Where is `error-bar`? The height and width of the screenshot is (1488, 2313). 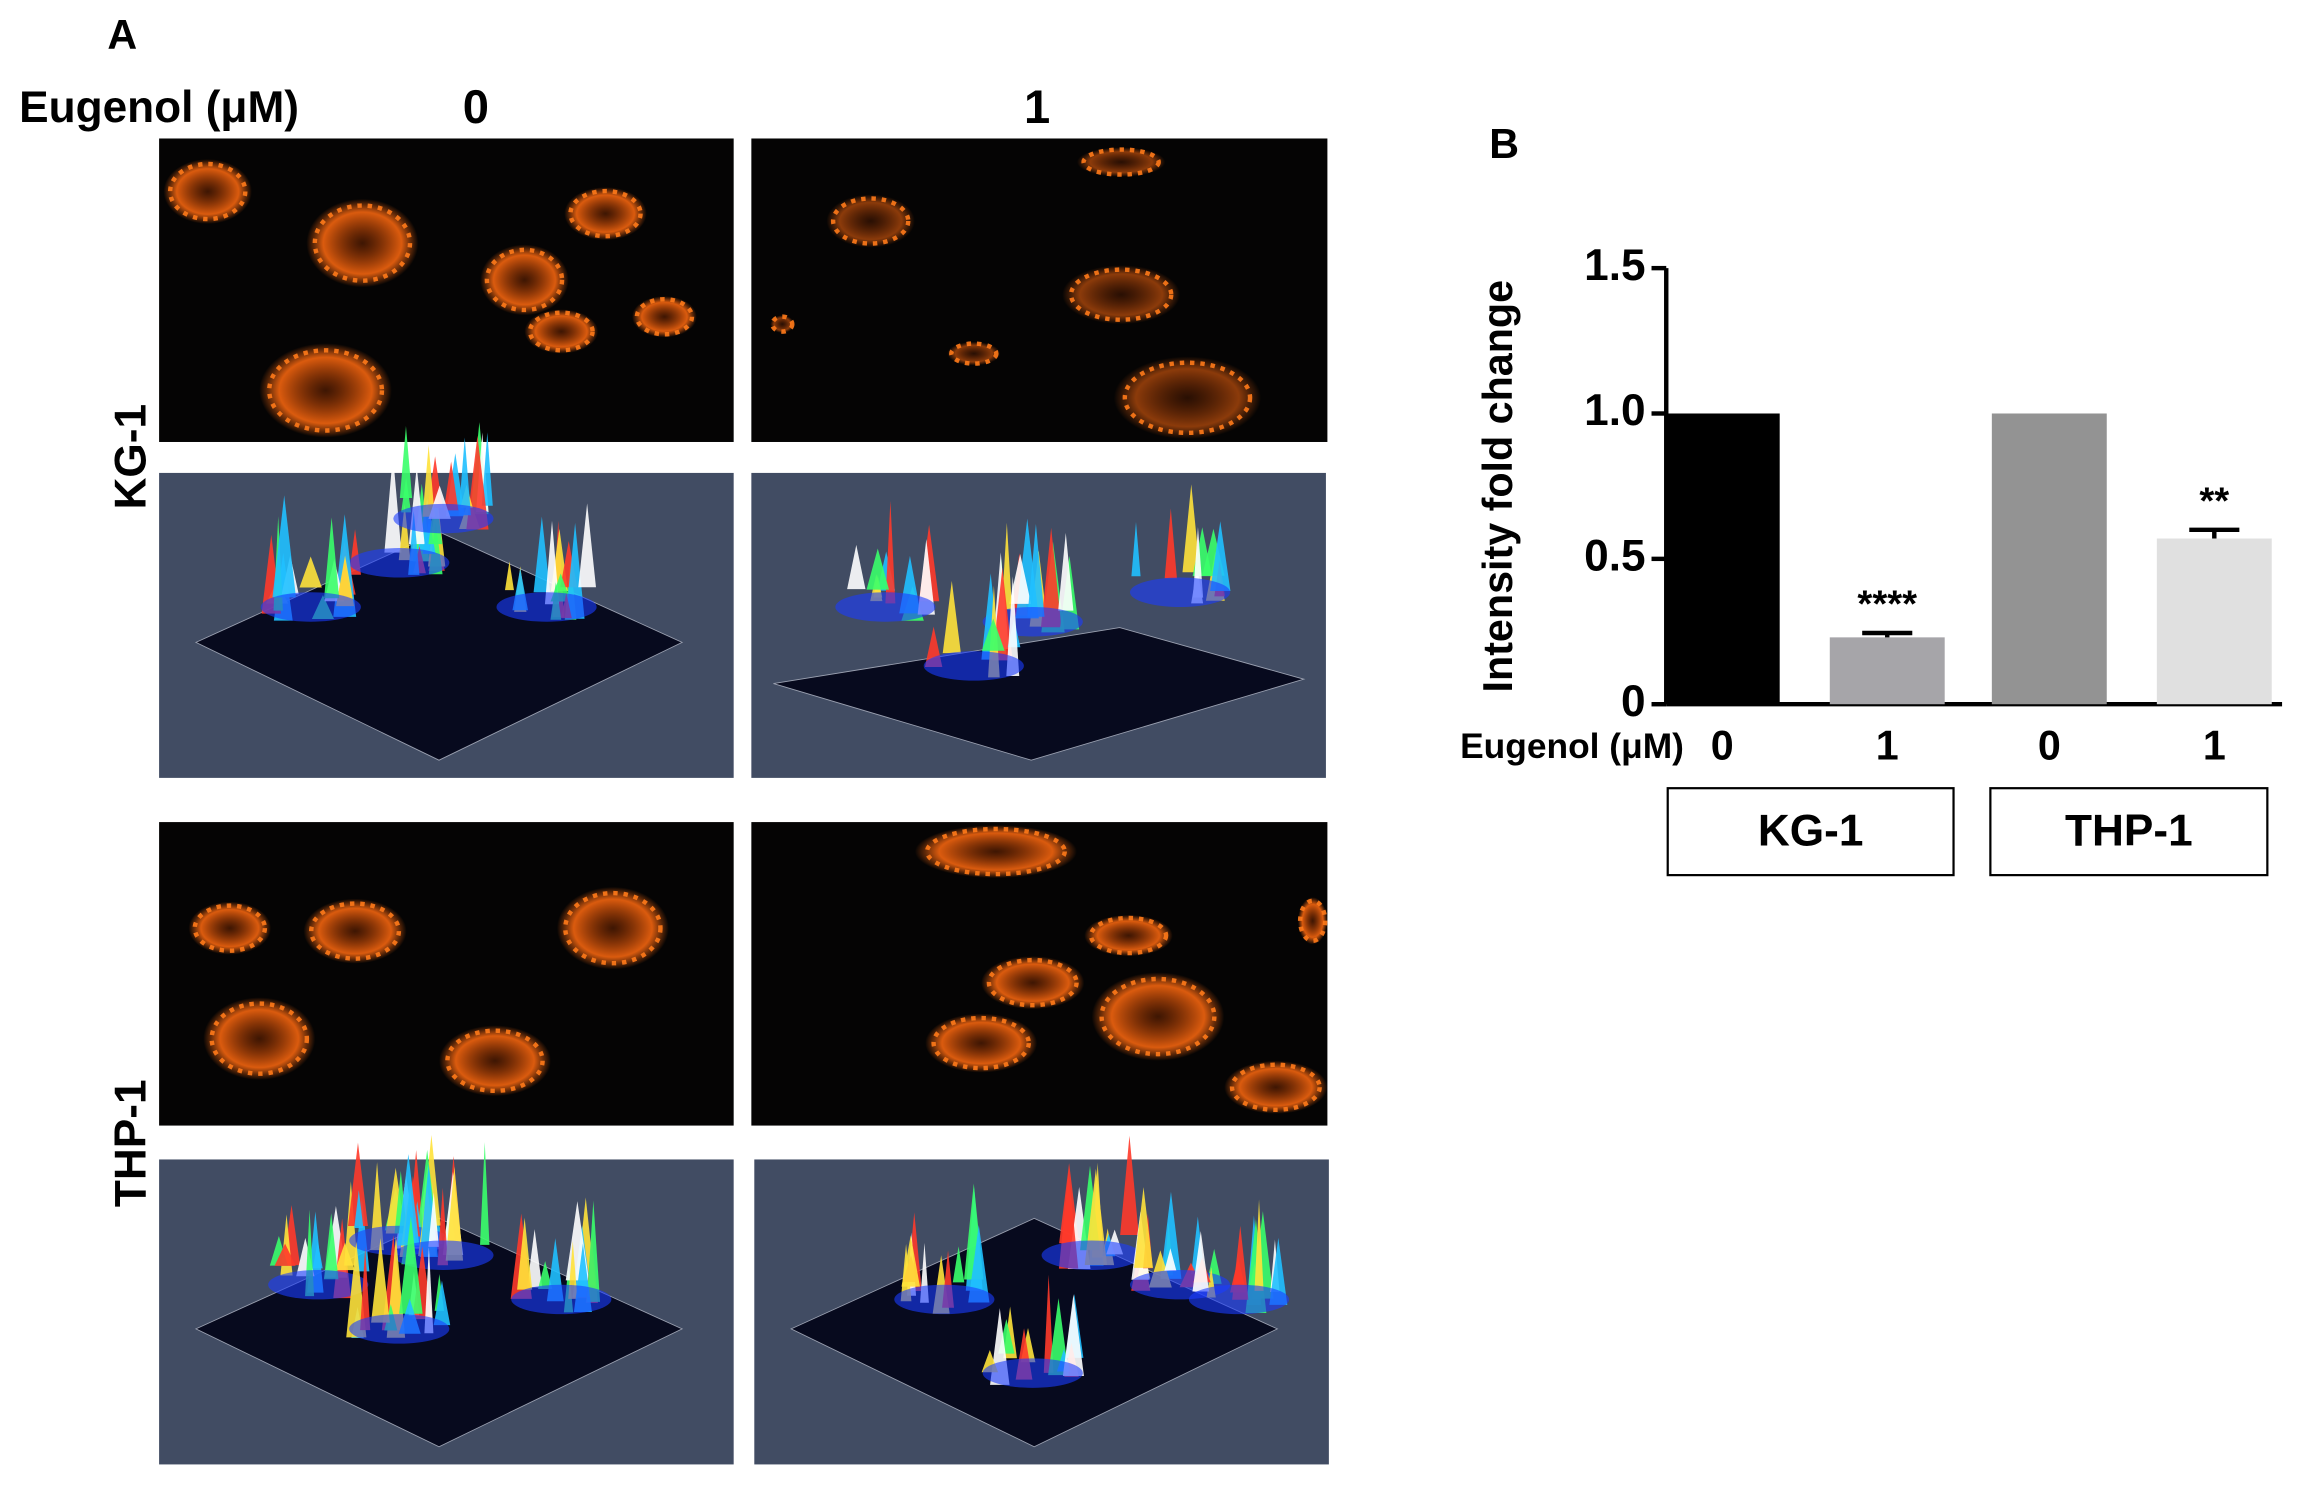
error-bar is located at coordinates (1887, 634).